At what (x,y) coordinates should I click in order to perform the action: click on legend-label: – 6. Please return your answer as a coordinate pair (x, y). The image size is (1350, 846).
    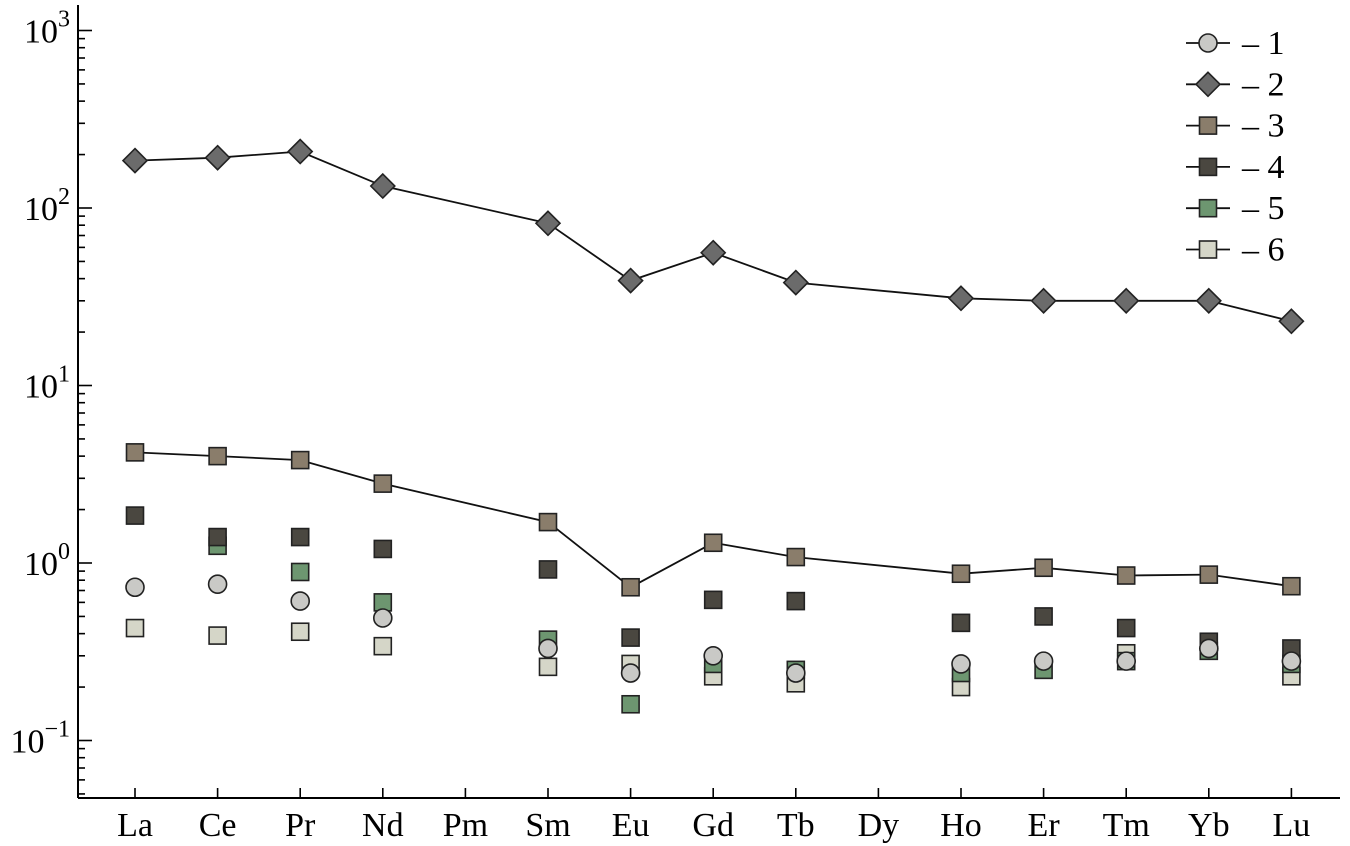
    Looking at the image, I should click on (1263, 250).